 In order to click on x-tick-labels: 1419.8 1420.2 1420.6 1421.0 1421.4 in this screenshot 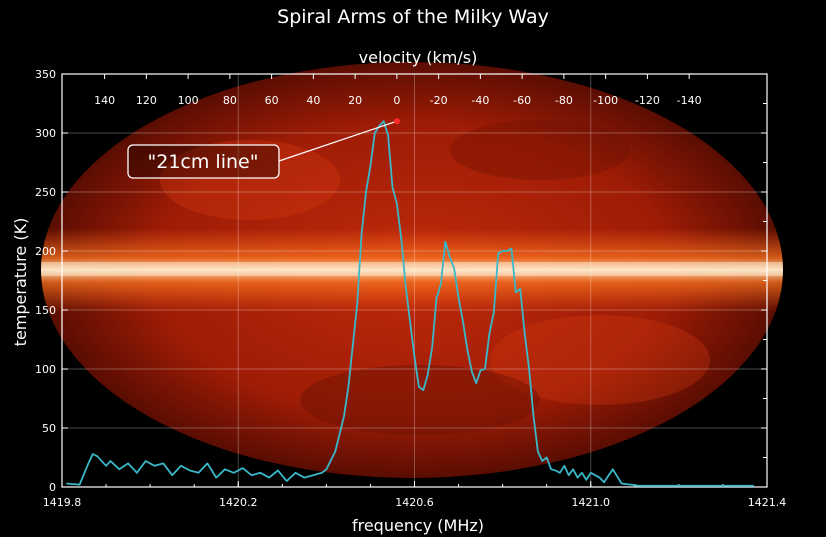, I will do `click(415, 502)`.